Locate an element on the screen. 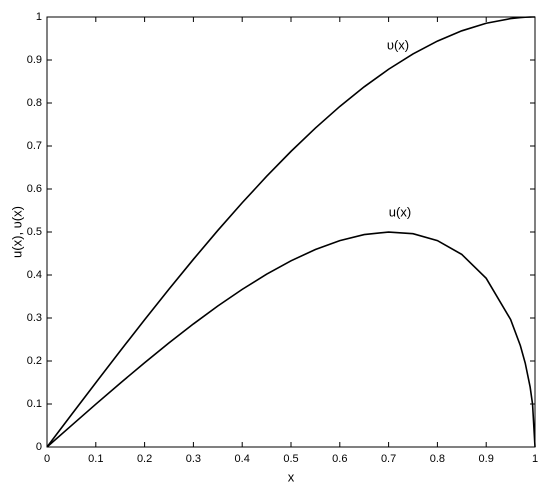 The image size is (550, 493). y-tick-label: 0.9 is located at coordinates (34, 60).